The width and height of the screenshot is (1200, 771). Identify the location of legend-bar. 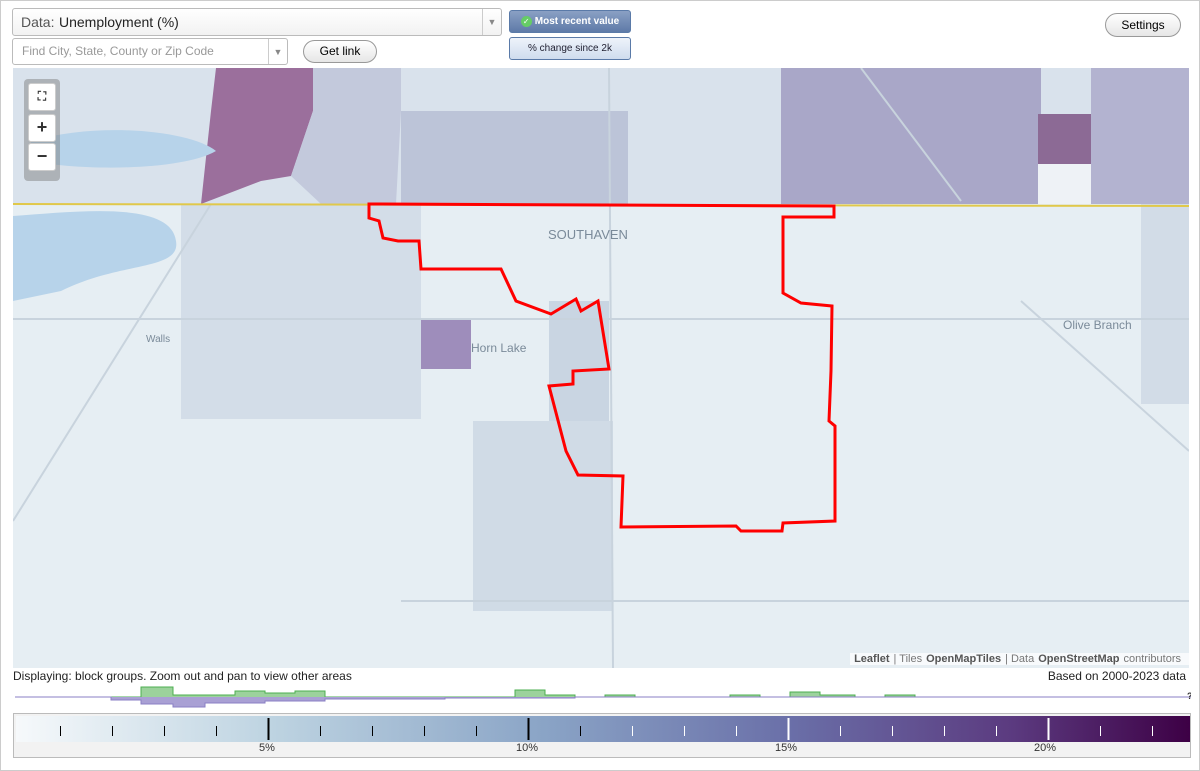
(603, 729).